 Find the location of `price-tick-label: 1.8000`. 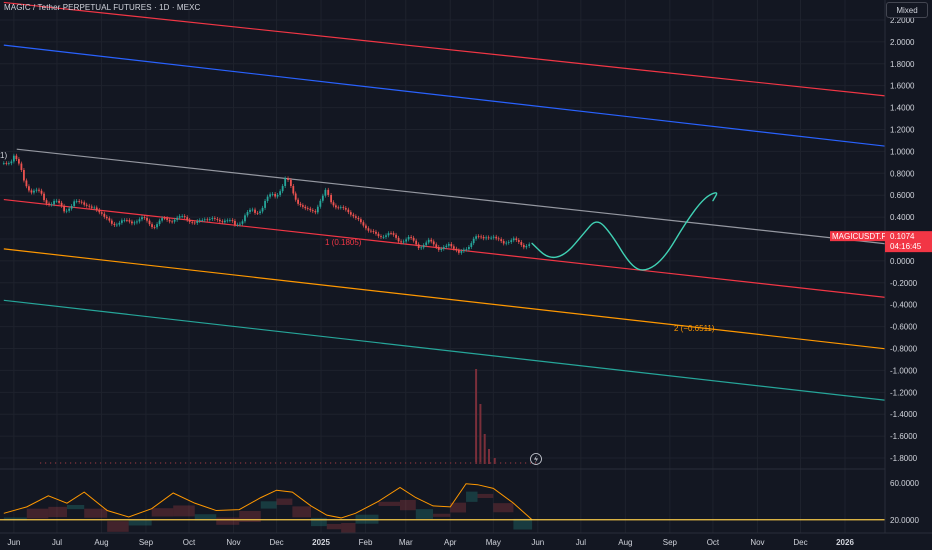

price-tick-label: 1.8000 is located at coordinates (902, 64).